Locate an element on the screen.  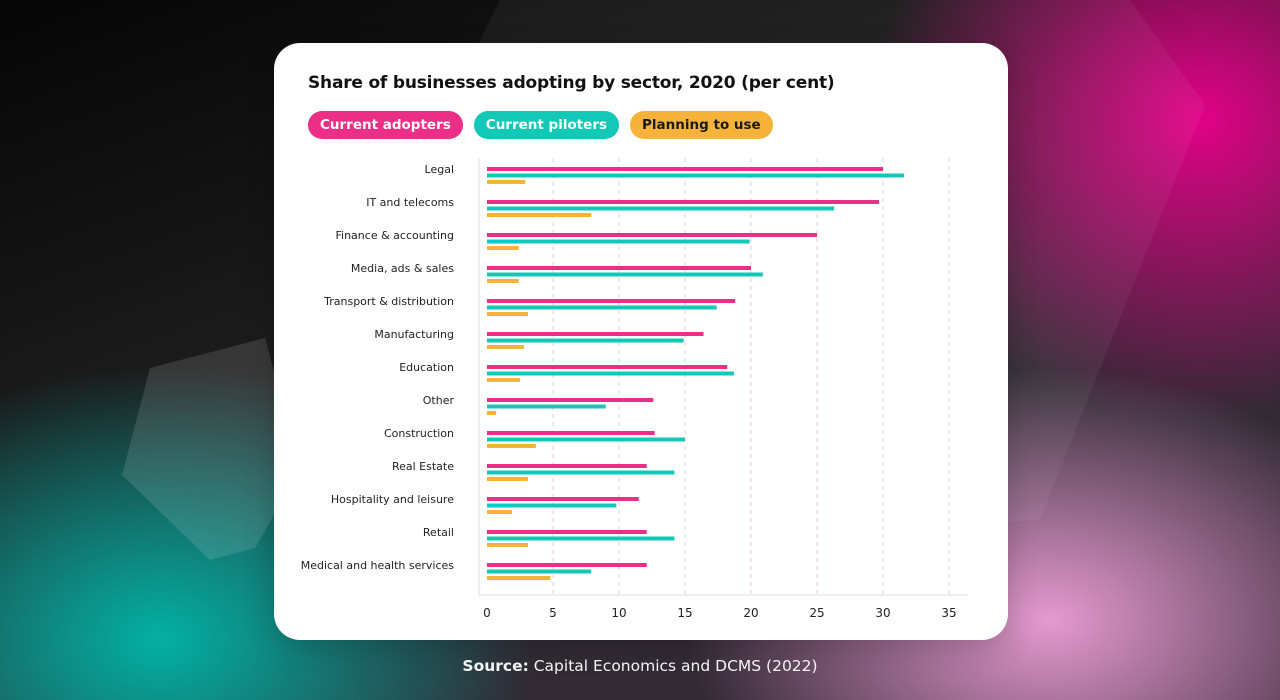
category-label-other: Other is located at coordinates (439, 400).